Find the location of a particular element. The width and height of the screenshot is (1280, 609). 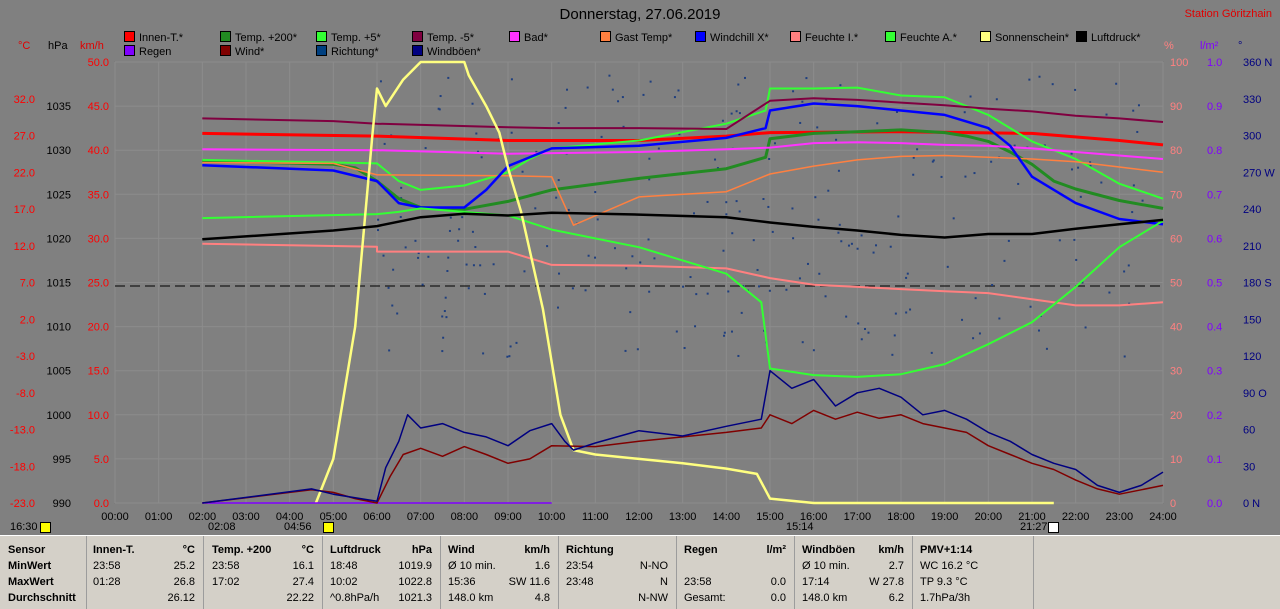

time-marker-start: 16:30 is located at coordinates (24, 527).